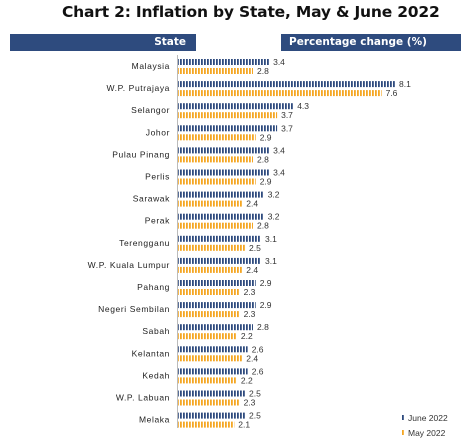  I want to click on category-label: Sabah, so click(156, 331).